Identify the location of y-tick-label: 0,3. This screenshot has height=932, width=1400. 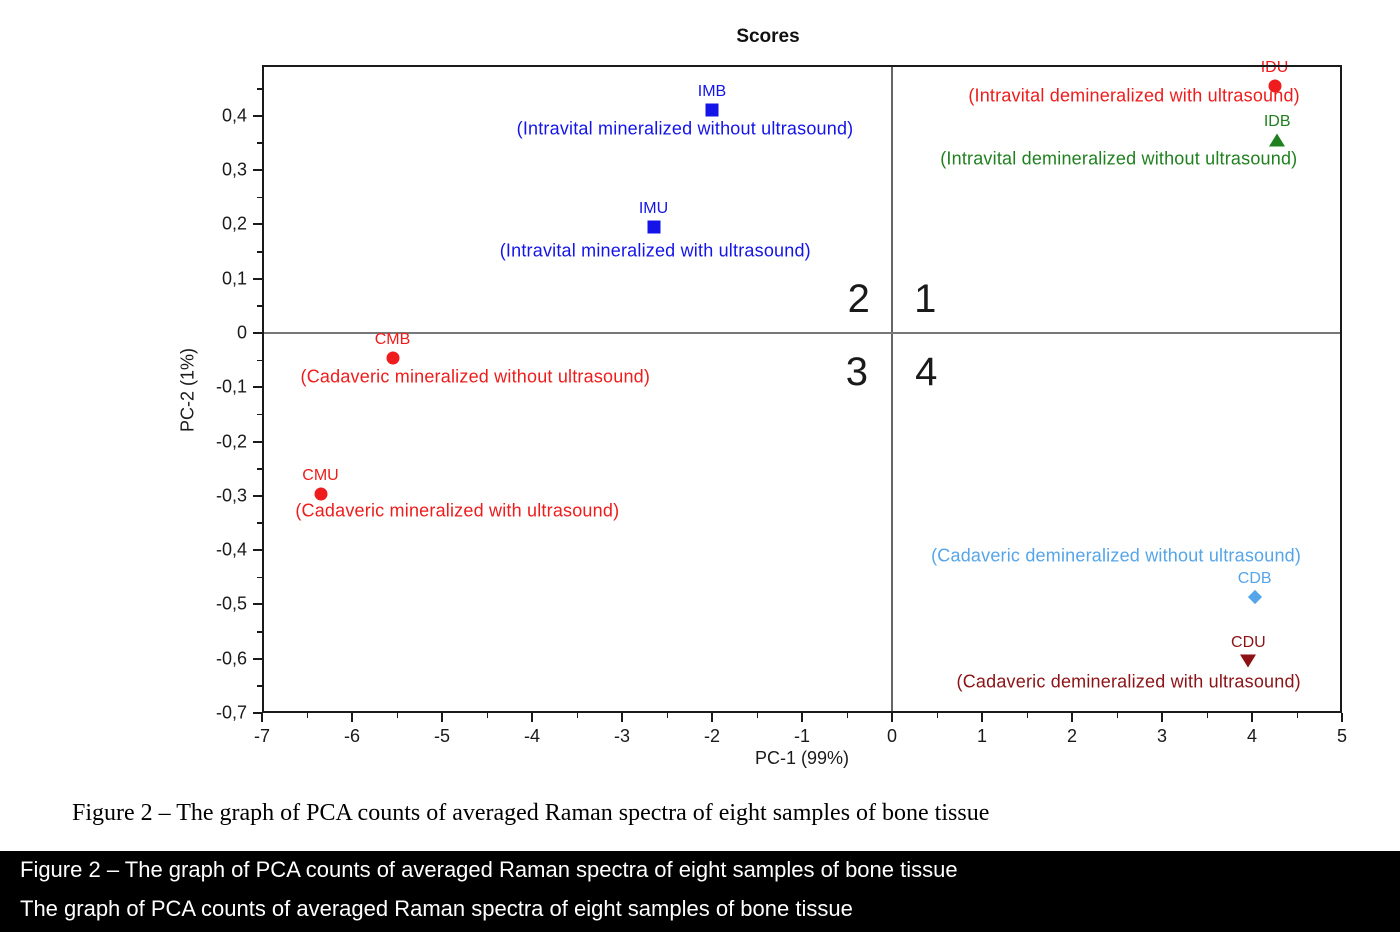
(234, 169).